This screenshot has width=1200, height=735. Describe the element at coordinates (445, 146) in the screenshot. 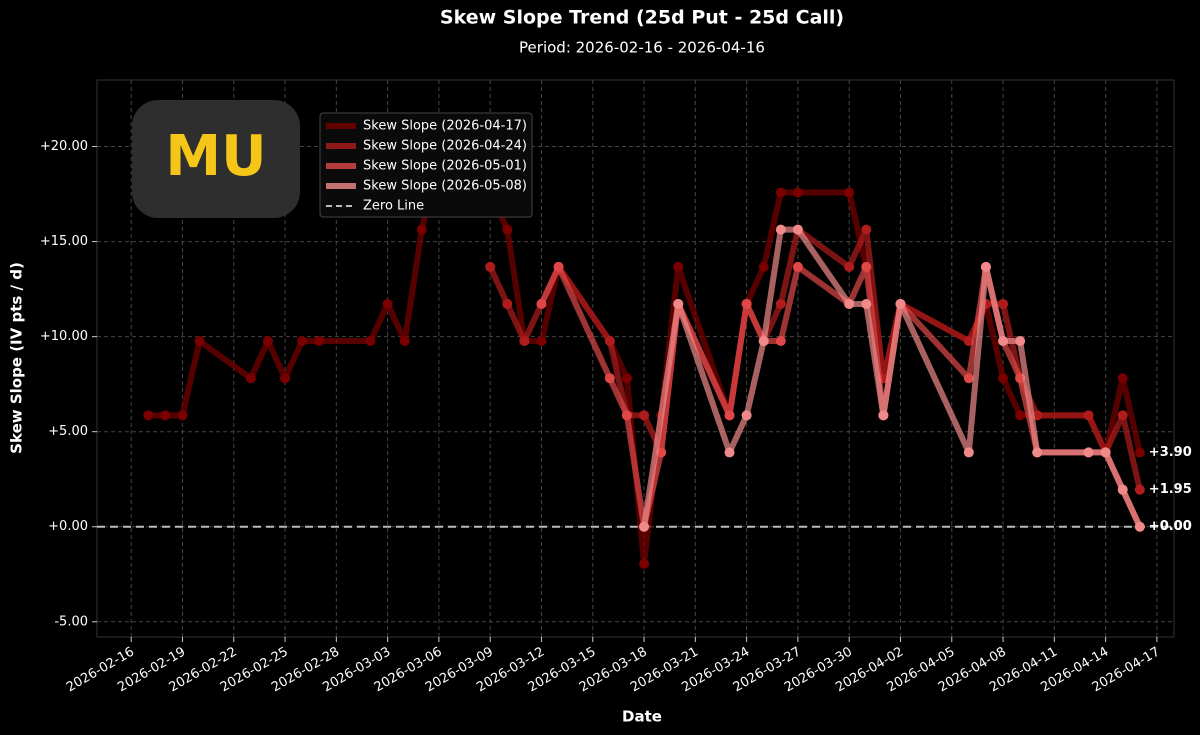

I see `legend-label: Skew Slope (2026-04-24)` at that location.